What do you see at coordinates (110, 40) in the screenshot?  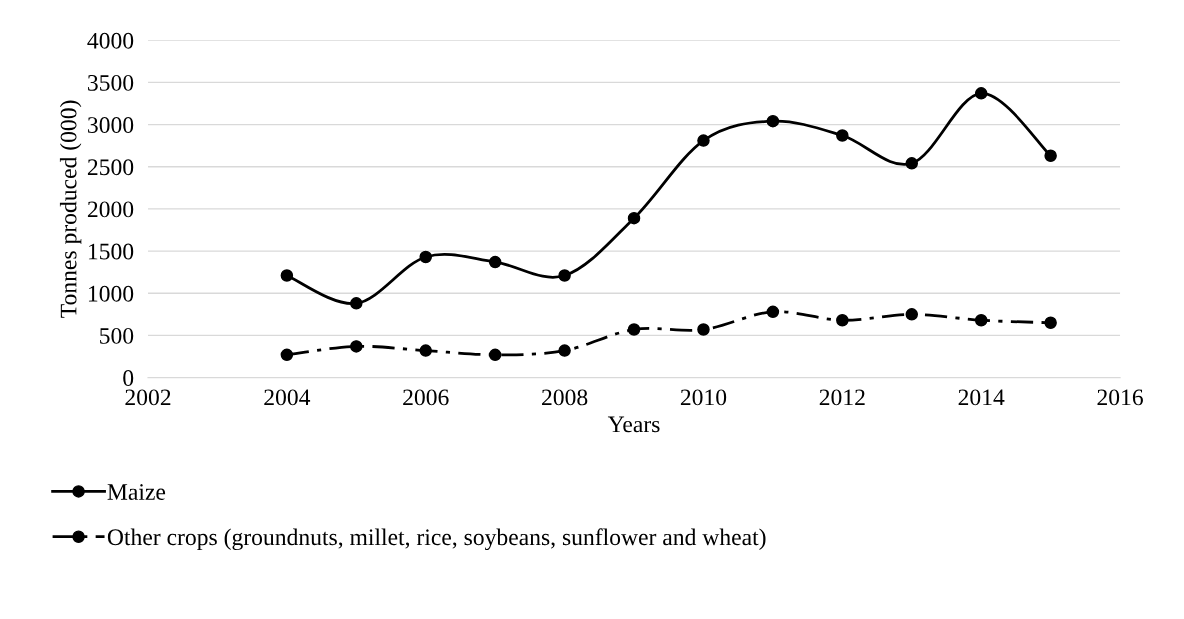 I see `y-tick-label: 4000` at bounding box center [110, 40].